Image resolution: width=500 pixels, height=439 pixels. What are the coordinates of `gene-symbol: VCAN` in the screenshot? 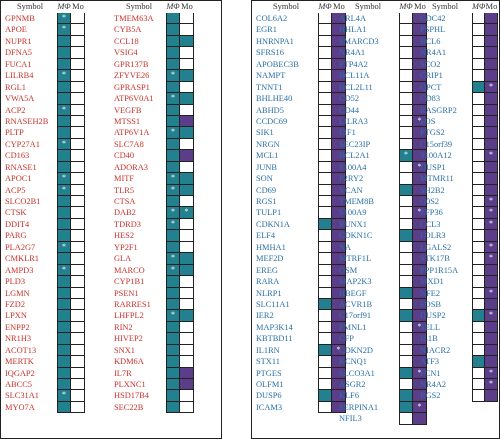 It's located at (351, 190).